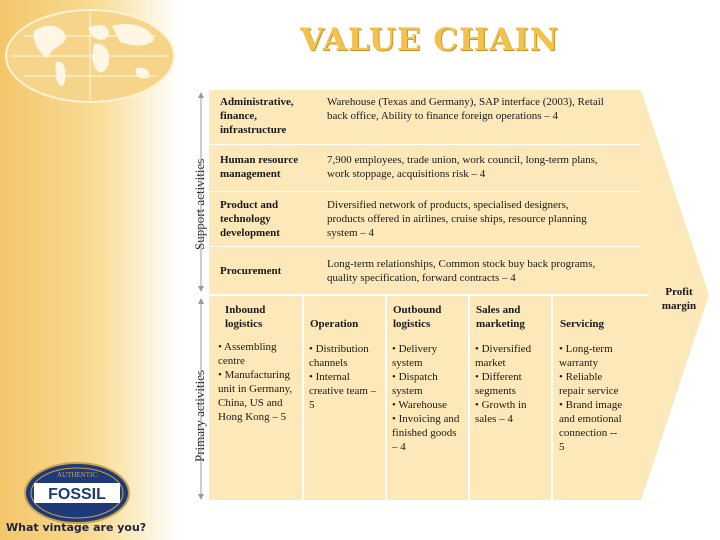 Image resolution: width=720 pixels, height=540 pixels. Describe the element at coordinates (500, 317) in the screenshot. I see `primary-column-header: Sales and marketing` at that location.